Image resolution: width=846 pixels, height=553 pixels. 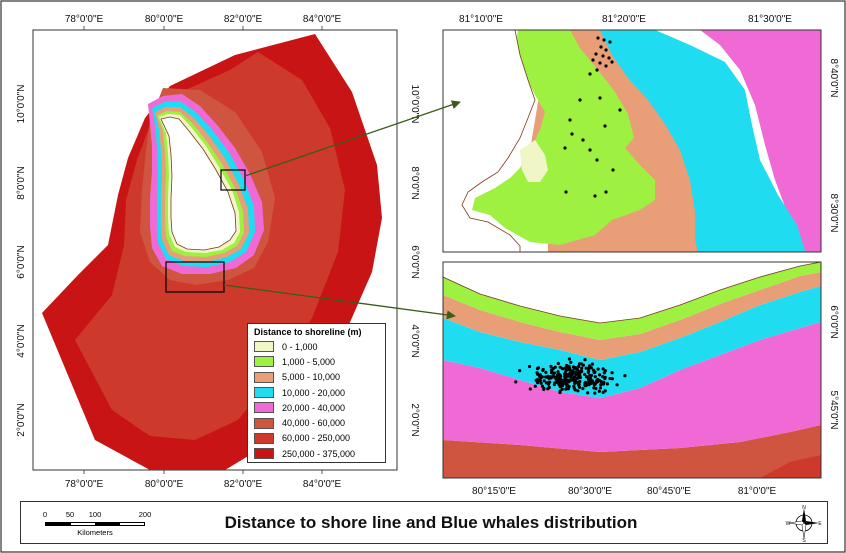 What do you see at coordinates (632, 293) in the screenshot?
I see `coast-land-south` at bounding box center [632, 293].